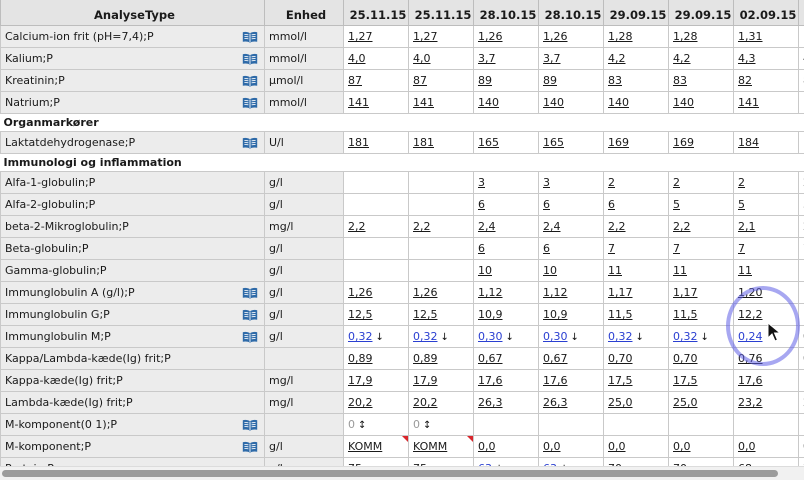 The image size is (804, 480). I want to click on result-value-link: 4,2, so click(682, 58).